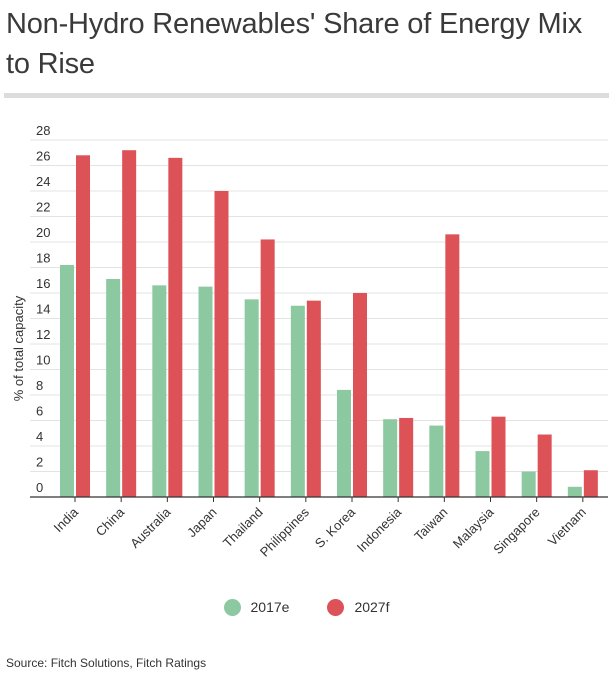  What do you see at coordinates (205, 391) in the screenshot?
I see `bar-2017e-japan` at bounding box center [205, 391].